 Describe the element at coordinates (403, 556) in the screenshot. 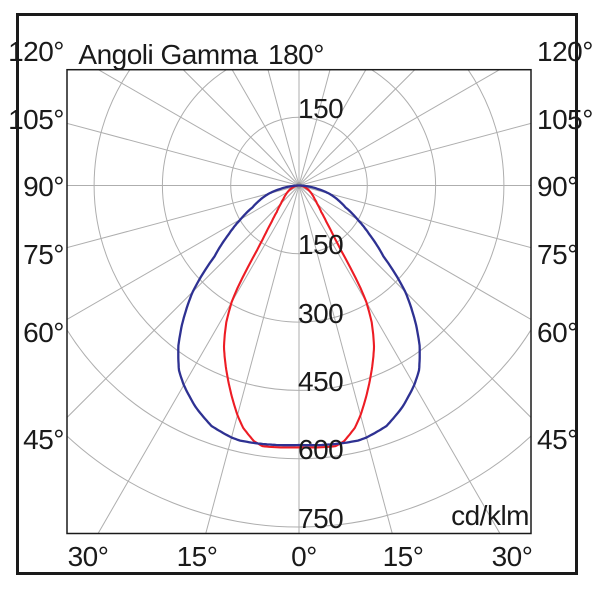

I see `angle-label-bottom-15R: 15°` at that location.